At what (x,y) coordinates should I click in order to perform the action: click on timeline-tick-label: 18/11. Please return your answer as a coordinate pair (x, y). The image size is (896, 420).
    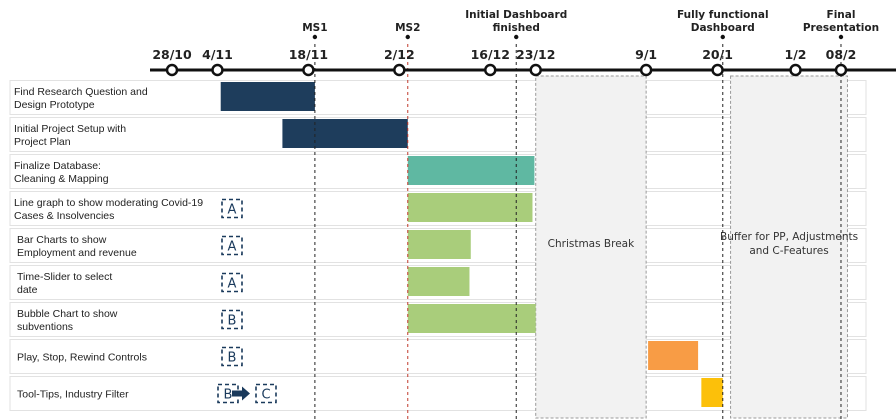
    Looking at the image, I should click on (308, 54).